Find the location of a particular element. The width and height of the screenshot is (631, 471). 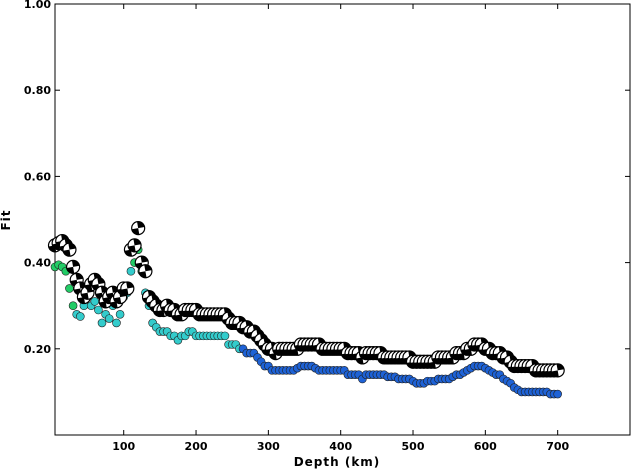

y-tick-label: 1.00 is located at coordinates (37, 5).